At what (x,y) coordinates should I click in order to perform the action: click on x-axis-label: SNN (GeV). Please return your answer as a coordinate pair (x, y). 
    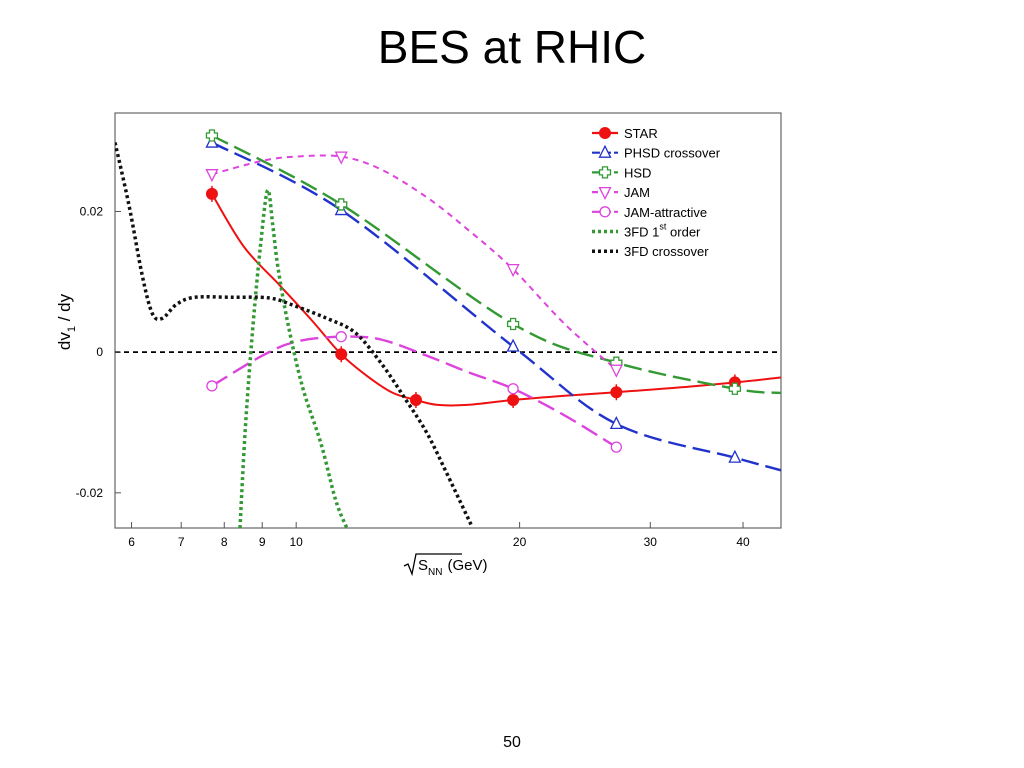
    Looking at the image, I should click on (452, 567).